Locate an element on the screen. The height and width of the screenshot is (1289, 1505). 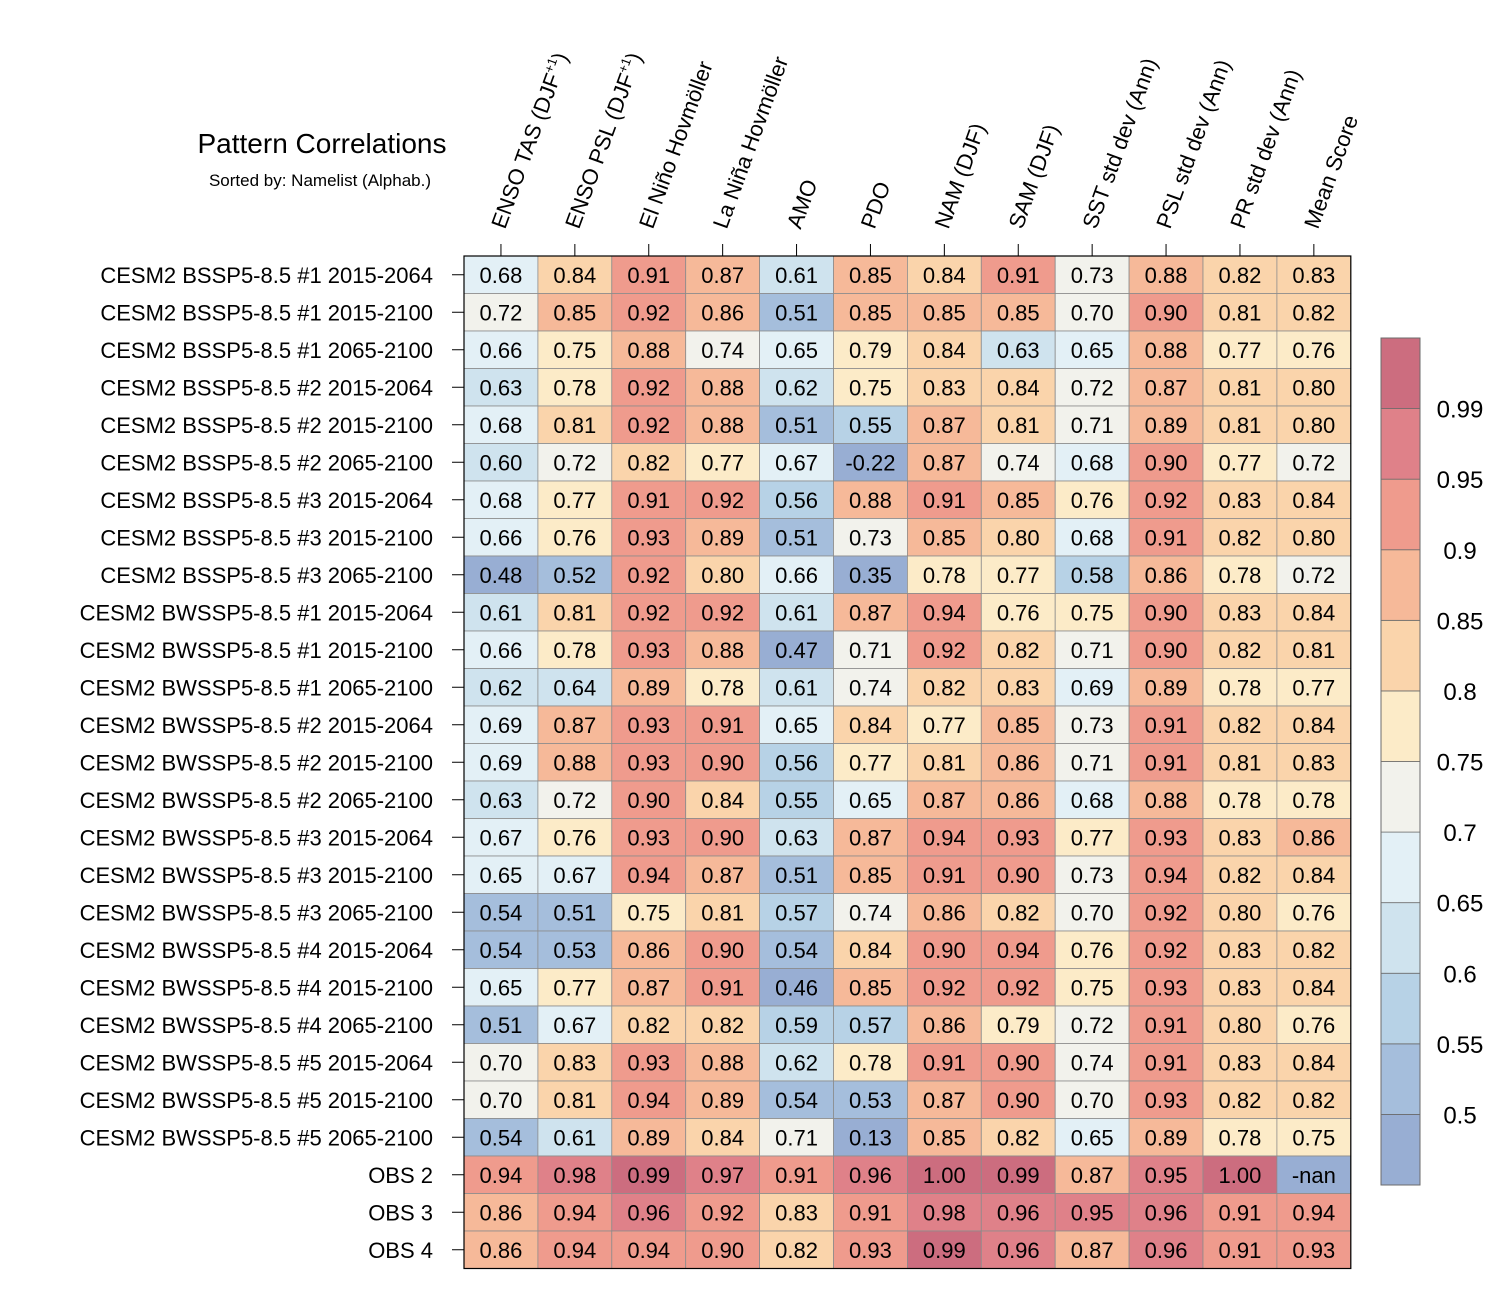
cell-value: 0.86 is located at coordinates (1166, 575).